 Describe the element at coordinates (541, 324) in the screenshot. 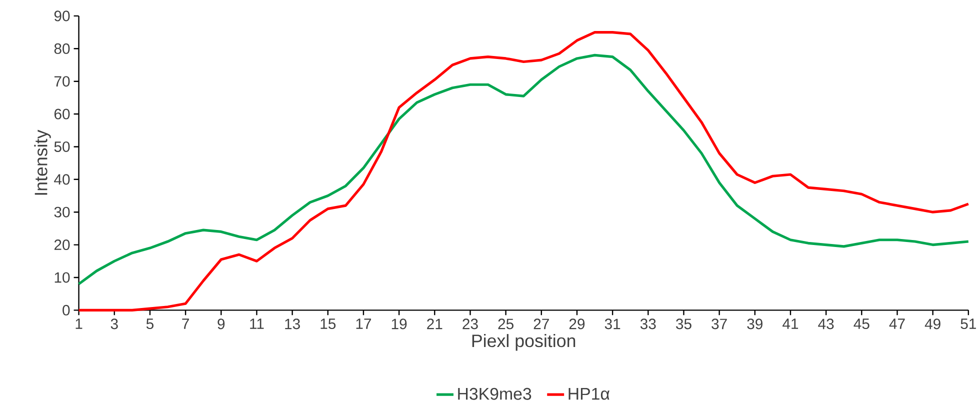

I see `x-tick-label: 27` at that location.